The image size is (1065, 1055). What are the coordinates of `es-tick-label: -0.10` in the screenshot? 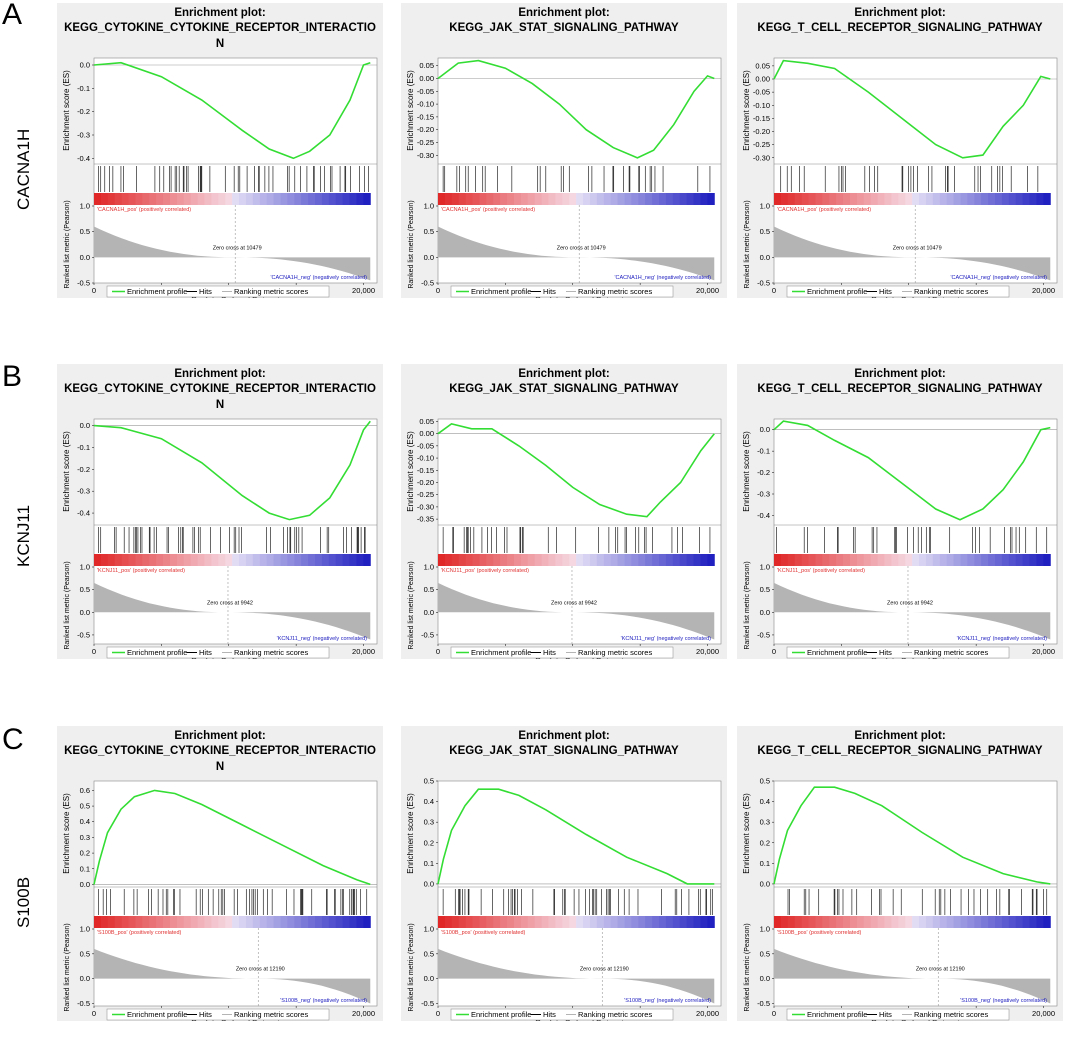 It's located at (425, 458).